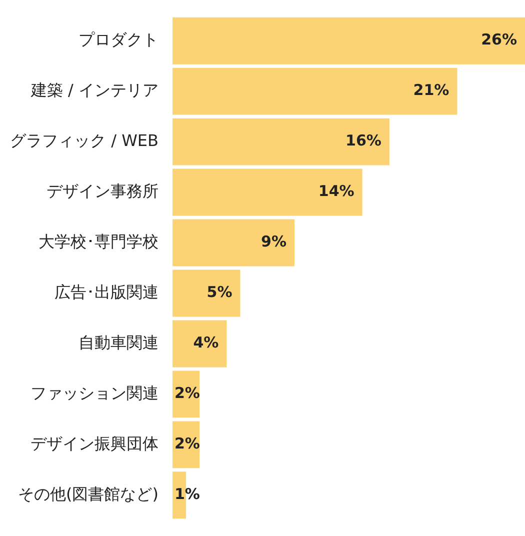 Image resolution: width=525 pixels, height=536 pixels. What do you see at coordinates (364, 141) in the screenshot?
I see `data-label: 16%` at bounding box center [364, 141].